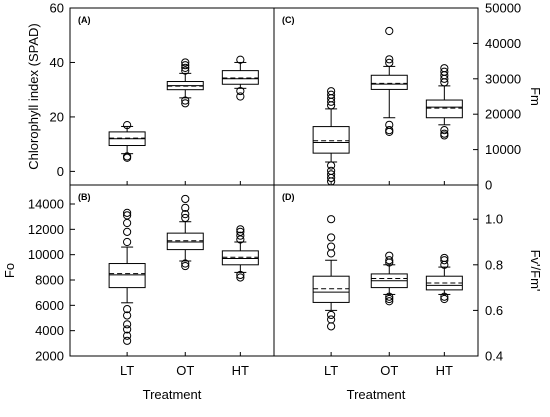 The width and height of the screenshot is (550, 417). What do you see at coordinates (33, 96) in the screenshot?
I see `y-axis-label: Chlorophyll index (SPAD)` at bounding box center [33, 96].